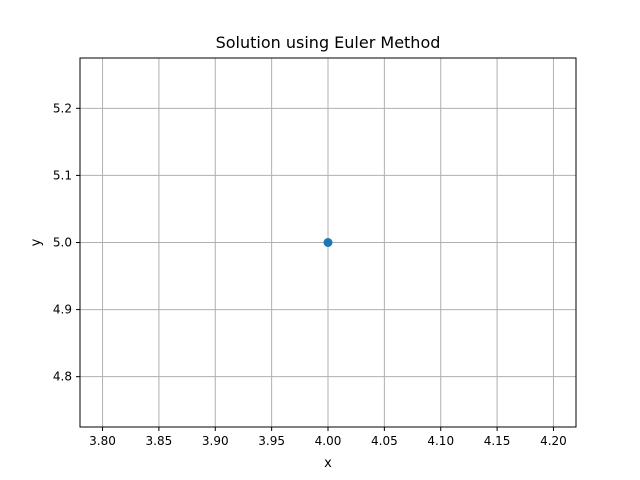 The image size is (640, 480). What do you see at coordinates (328, 463) in the screenshot?
I see `x-axis-label: x` at bounding box center [328, 463].